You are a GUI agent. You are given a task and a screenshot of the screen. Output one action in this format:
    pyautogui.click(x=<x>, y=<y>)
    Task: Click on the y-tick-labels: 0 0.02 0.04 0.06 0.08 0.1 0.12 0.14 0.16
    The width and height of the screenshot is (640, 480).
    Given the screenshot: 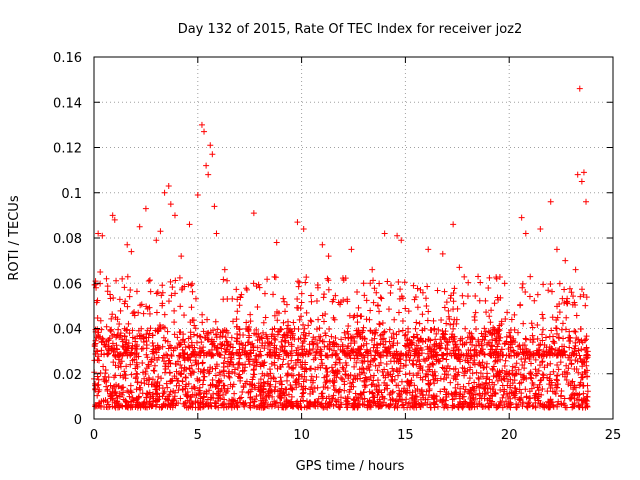 What is the action you would take?
    pyautogui.click(x=67, y=239)
    